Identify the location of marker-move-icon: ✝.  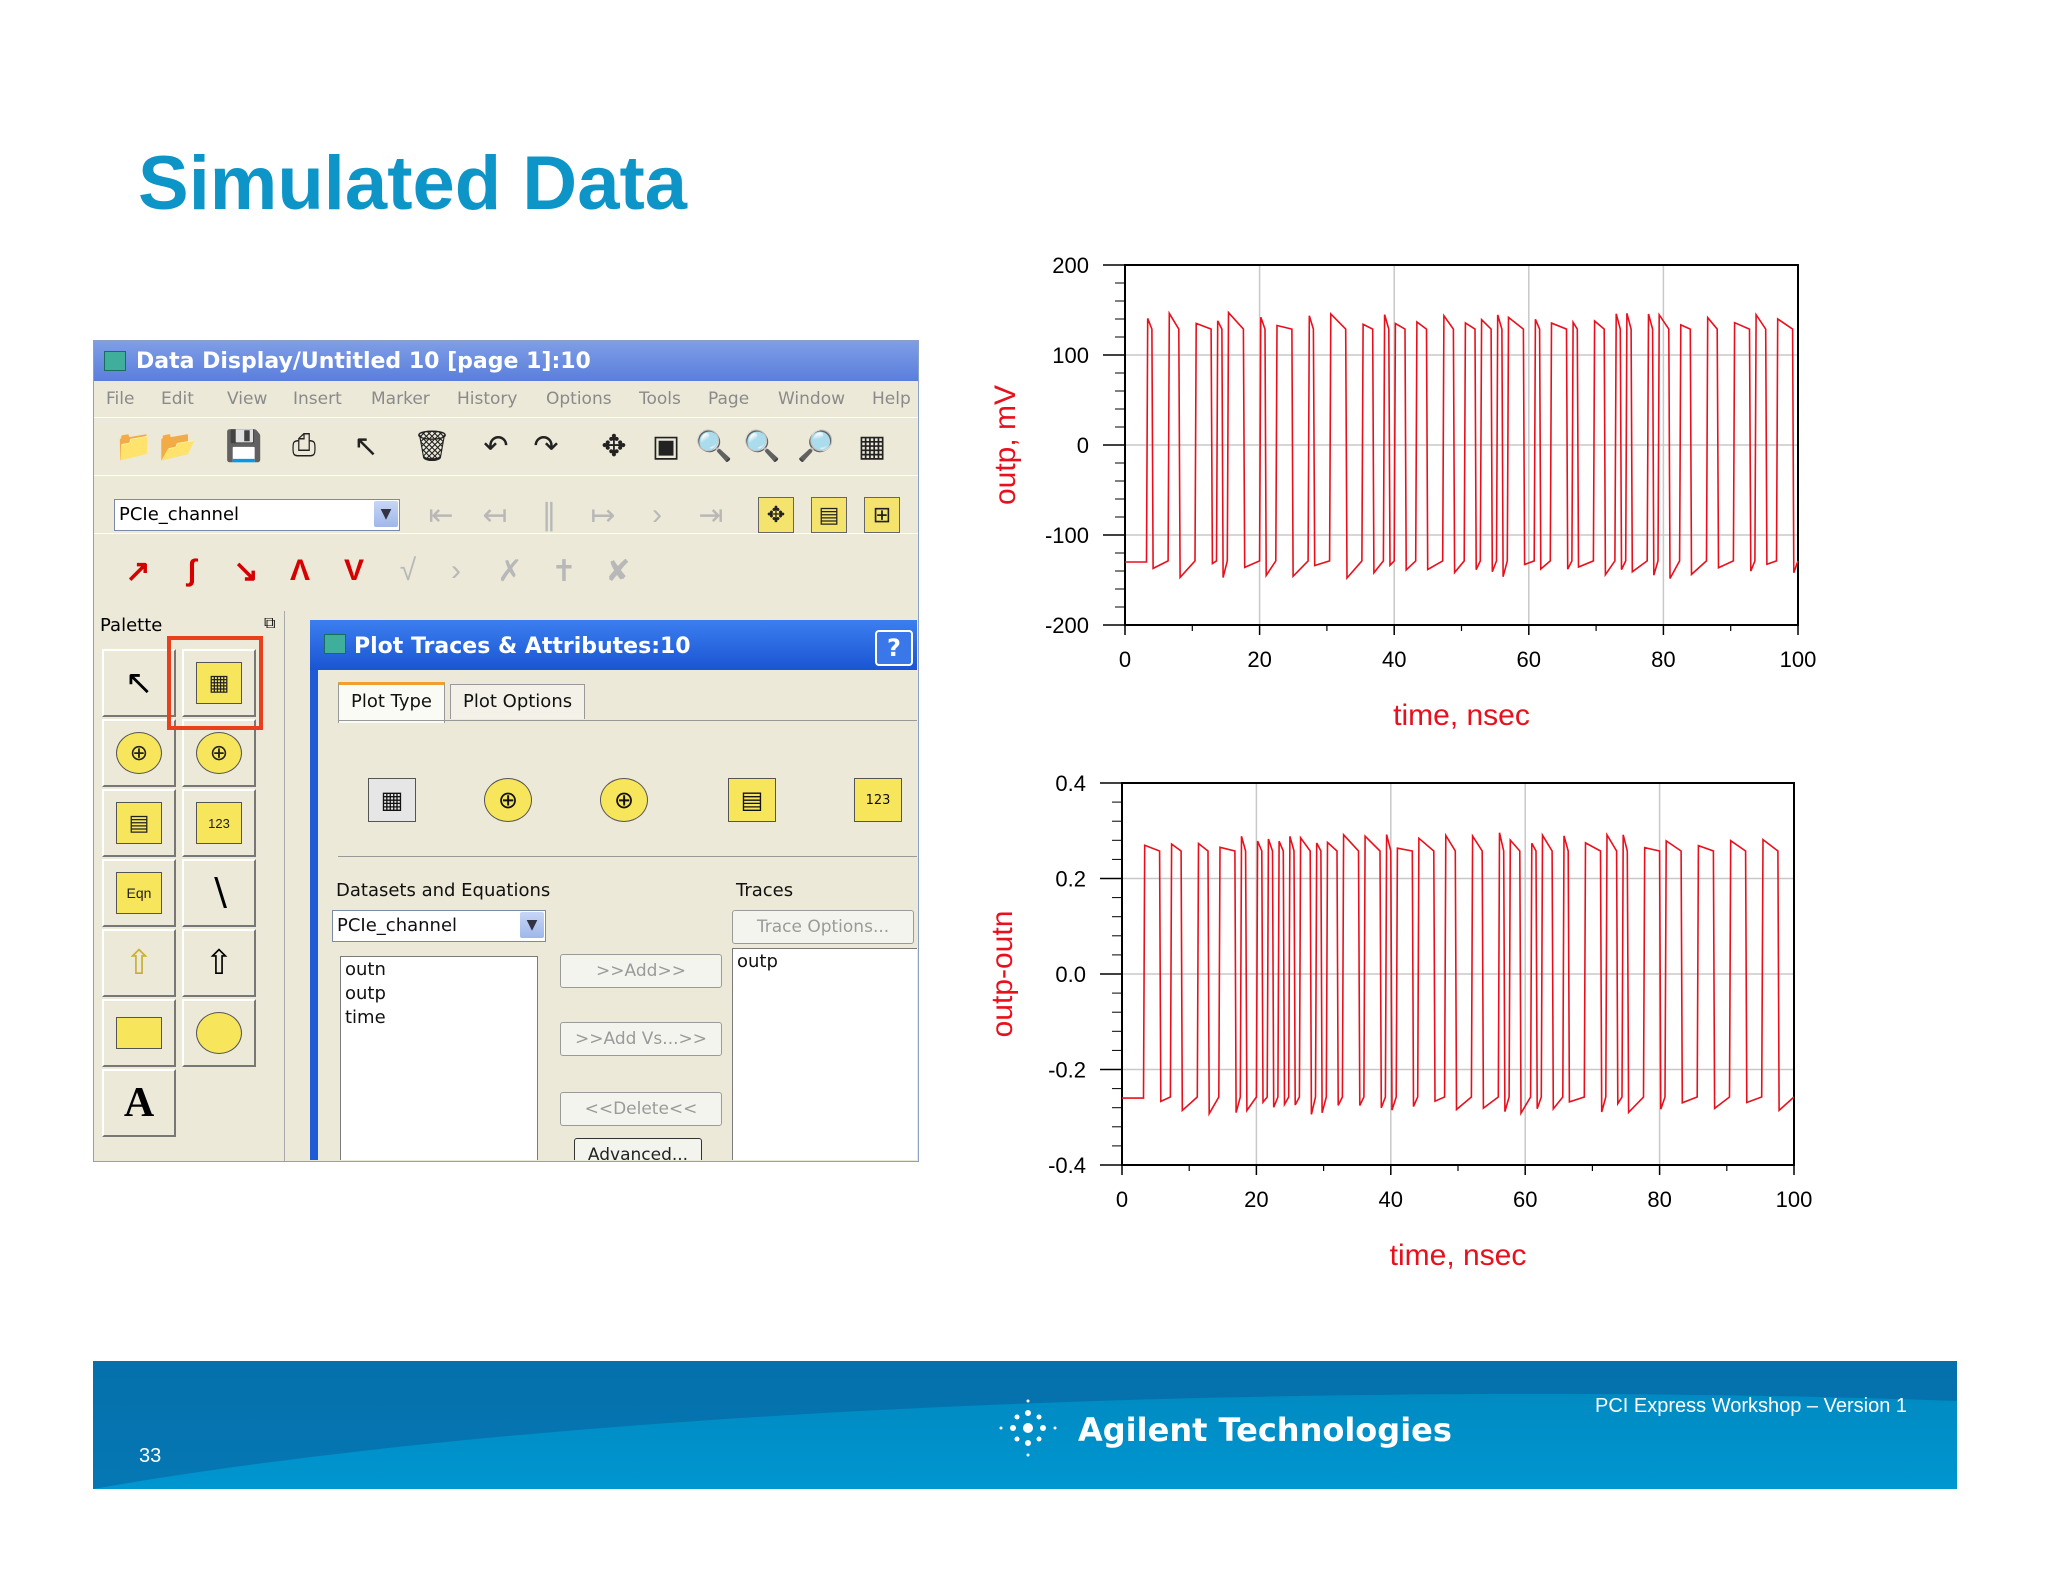
(564, 571).